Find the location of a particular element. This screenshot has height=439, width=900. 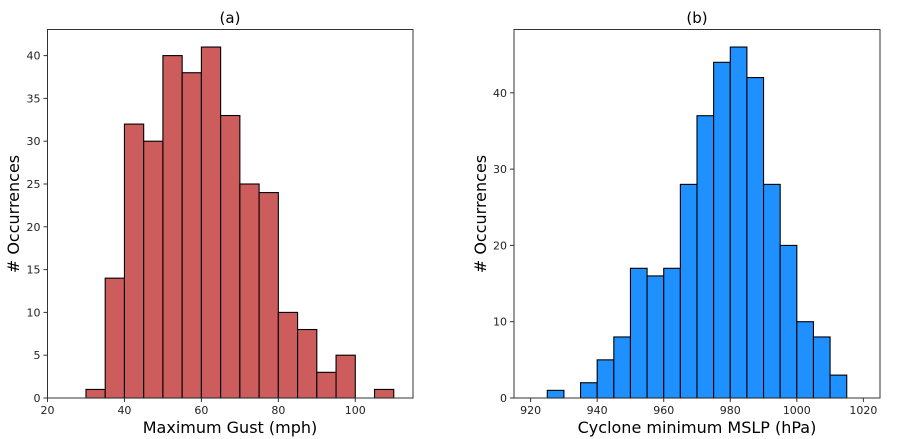

panel-a-xlabel: Maximum Gust (mph) is located at coordinates (230, 427).